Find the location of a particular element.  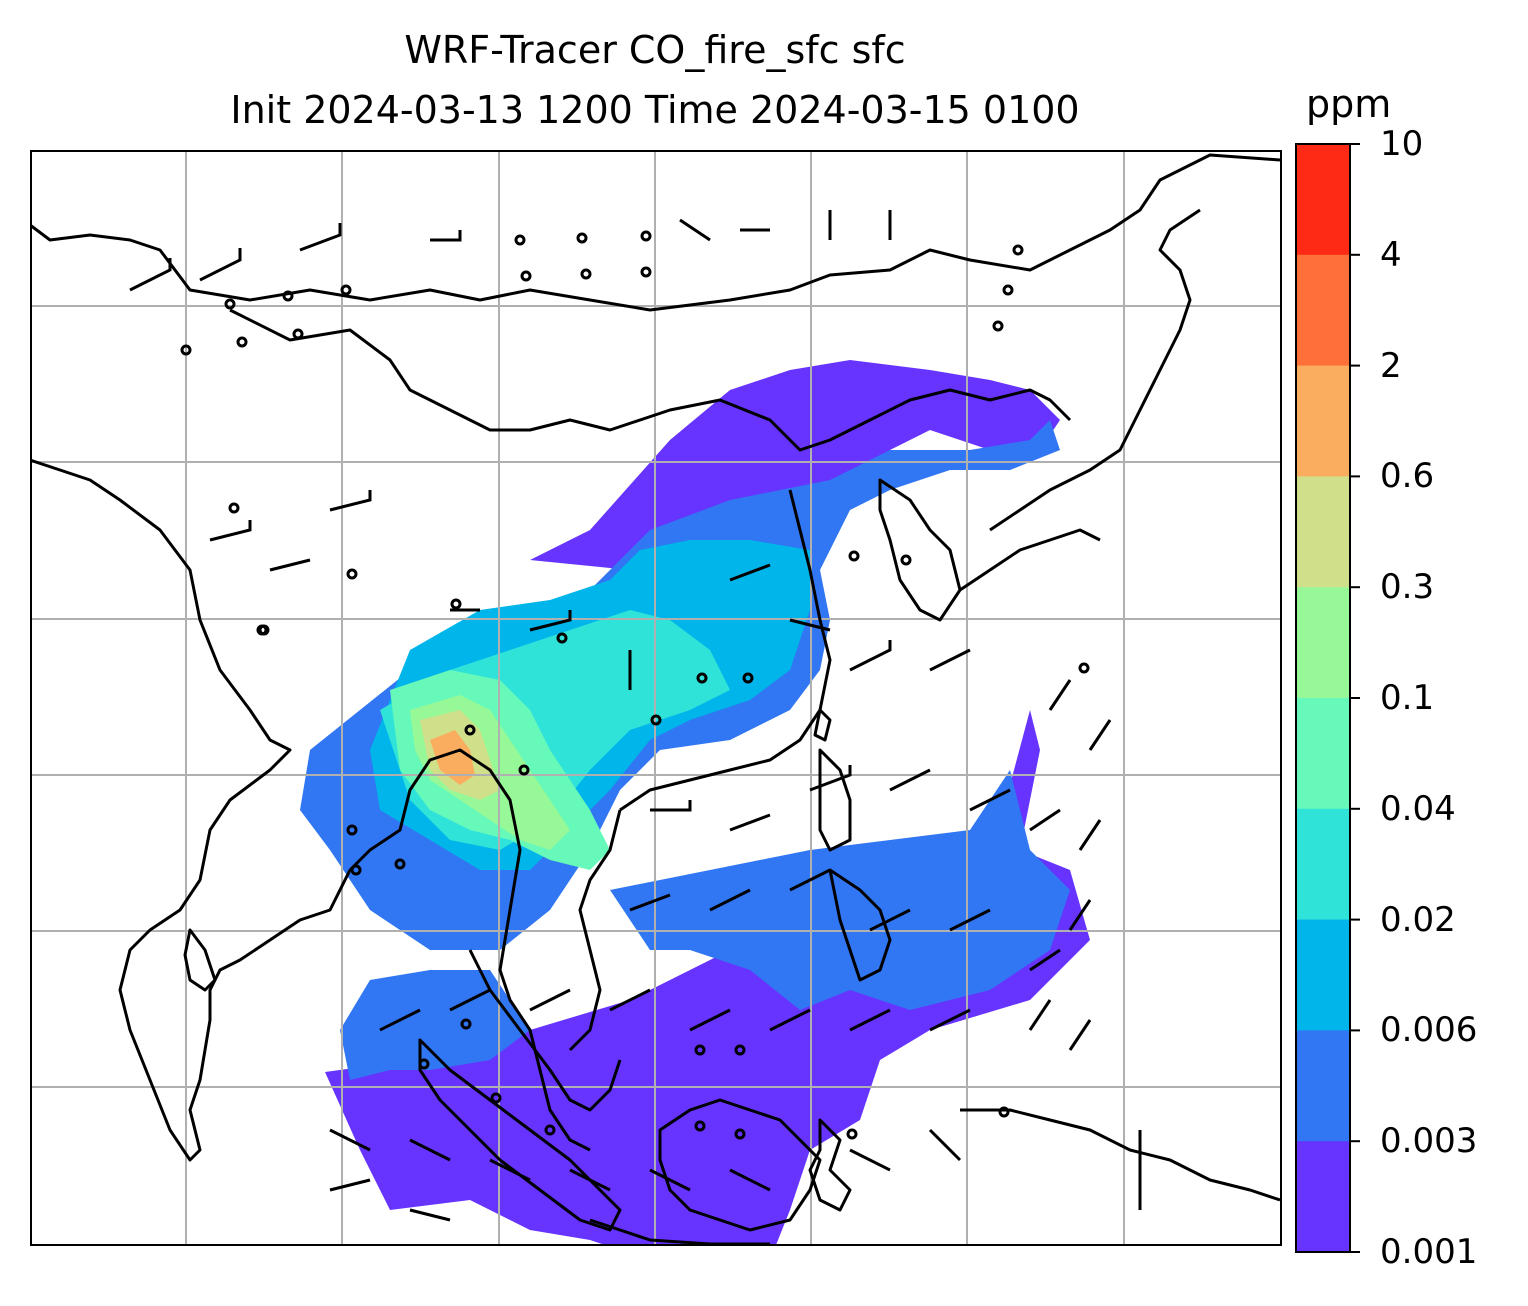

colorbar-tick-label: 4 is located at coordinates (1391, 254).